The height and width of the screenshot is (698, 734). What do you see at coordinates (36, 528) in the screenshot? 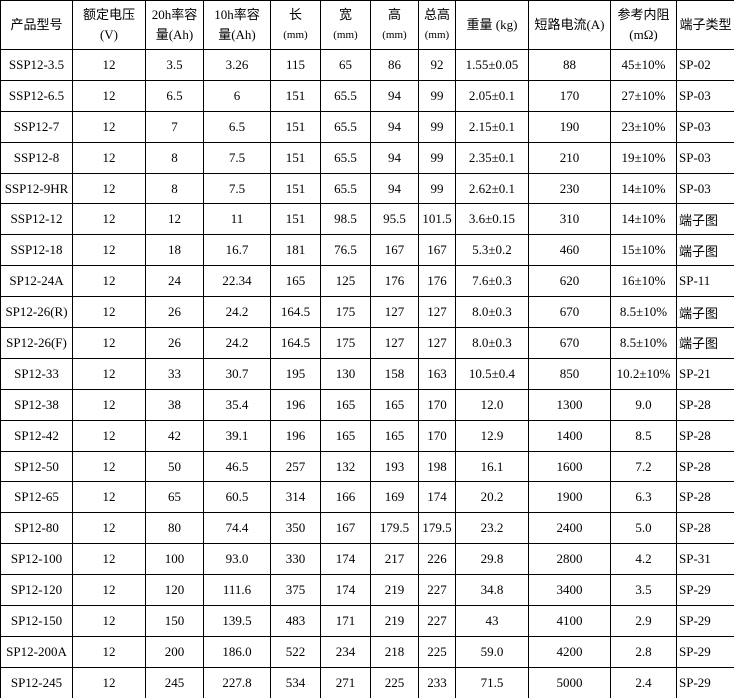
I see `table-cell: SP12-80` at bounding box center [36, 528].